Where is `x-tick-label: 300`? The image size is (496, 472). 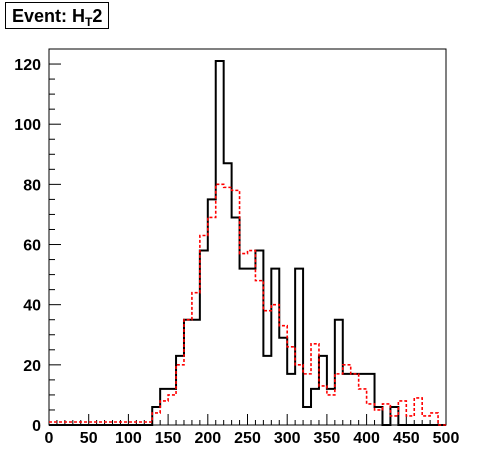 x-tick-label: 300 is located at coordinates (287, 438).